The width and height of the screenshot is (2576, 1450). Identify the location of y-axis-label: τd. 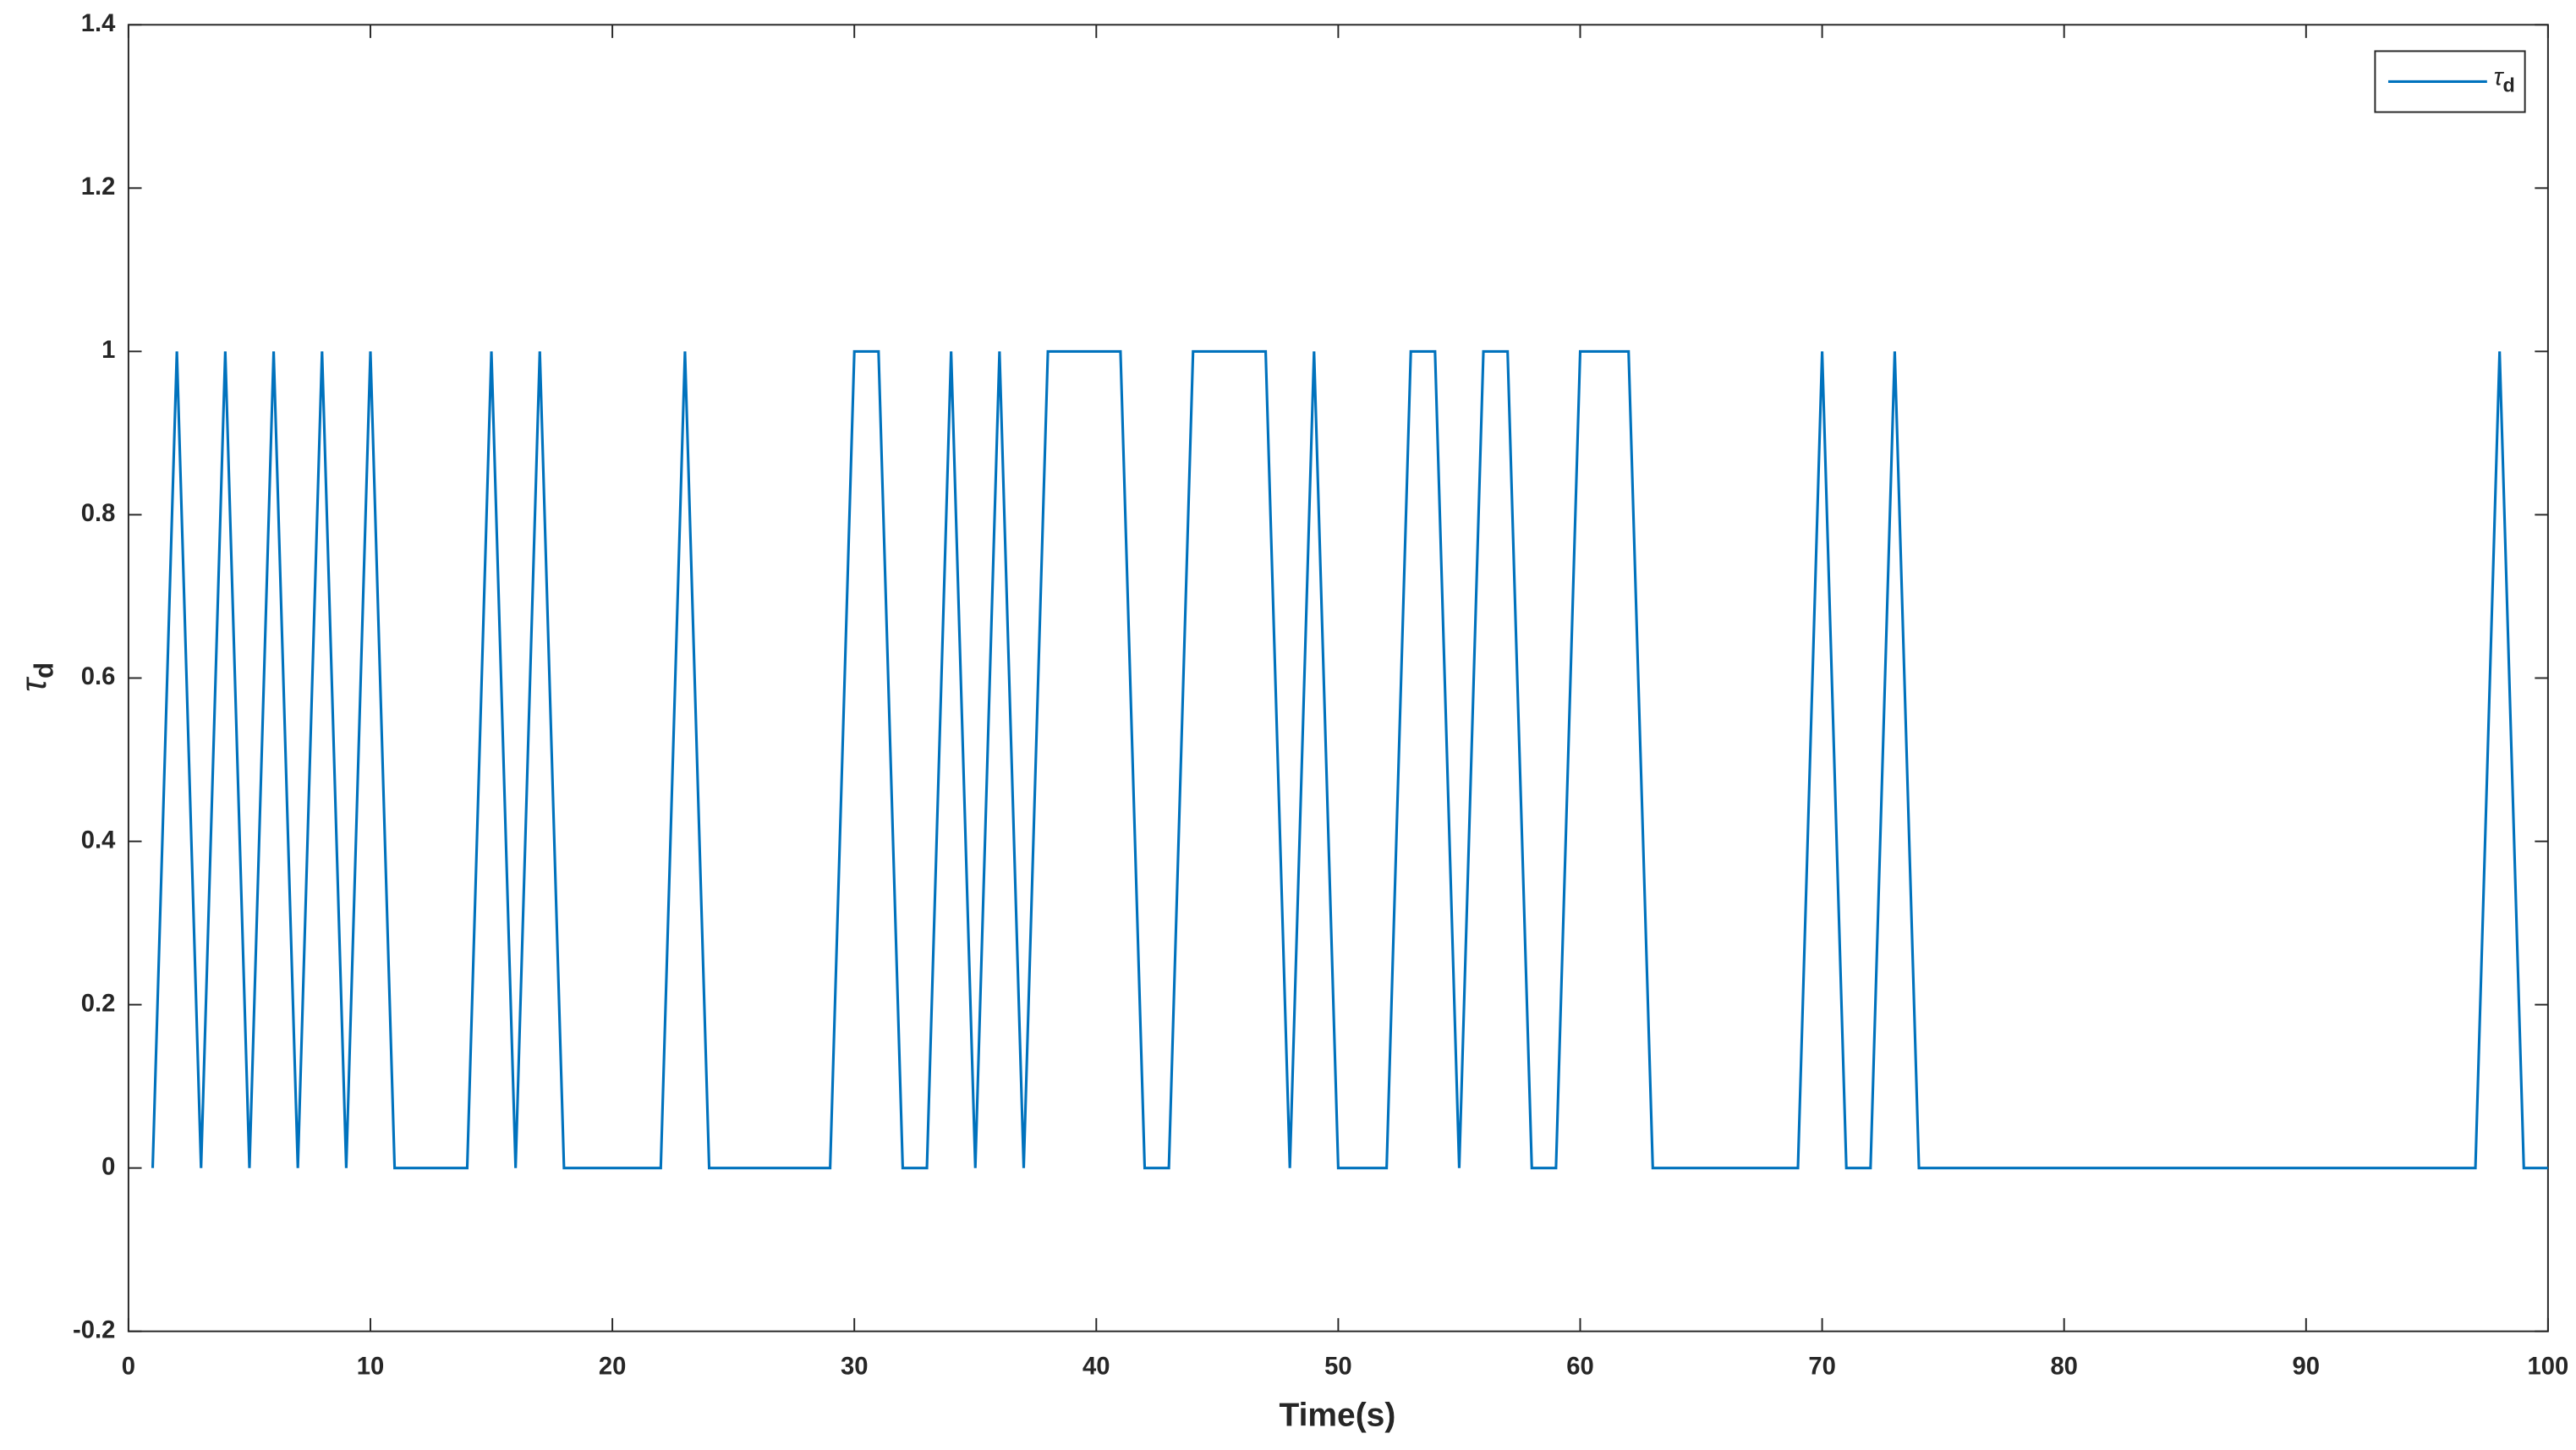
(36, 677).